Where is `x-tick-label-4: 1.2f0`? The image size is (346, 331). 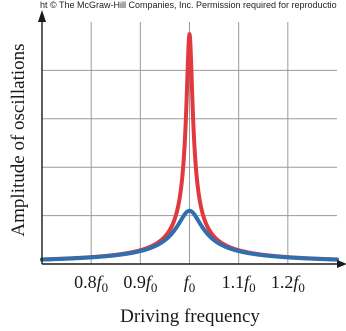 x-tick-label-4: 1.2f0 is located at coordinates (288, 283).